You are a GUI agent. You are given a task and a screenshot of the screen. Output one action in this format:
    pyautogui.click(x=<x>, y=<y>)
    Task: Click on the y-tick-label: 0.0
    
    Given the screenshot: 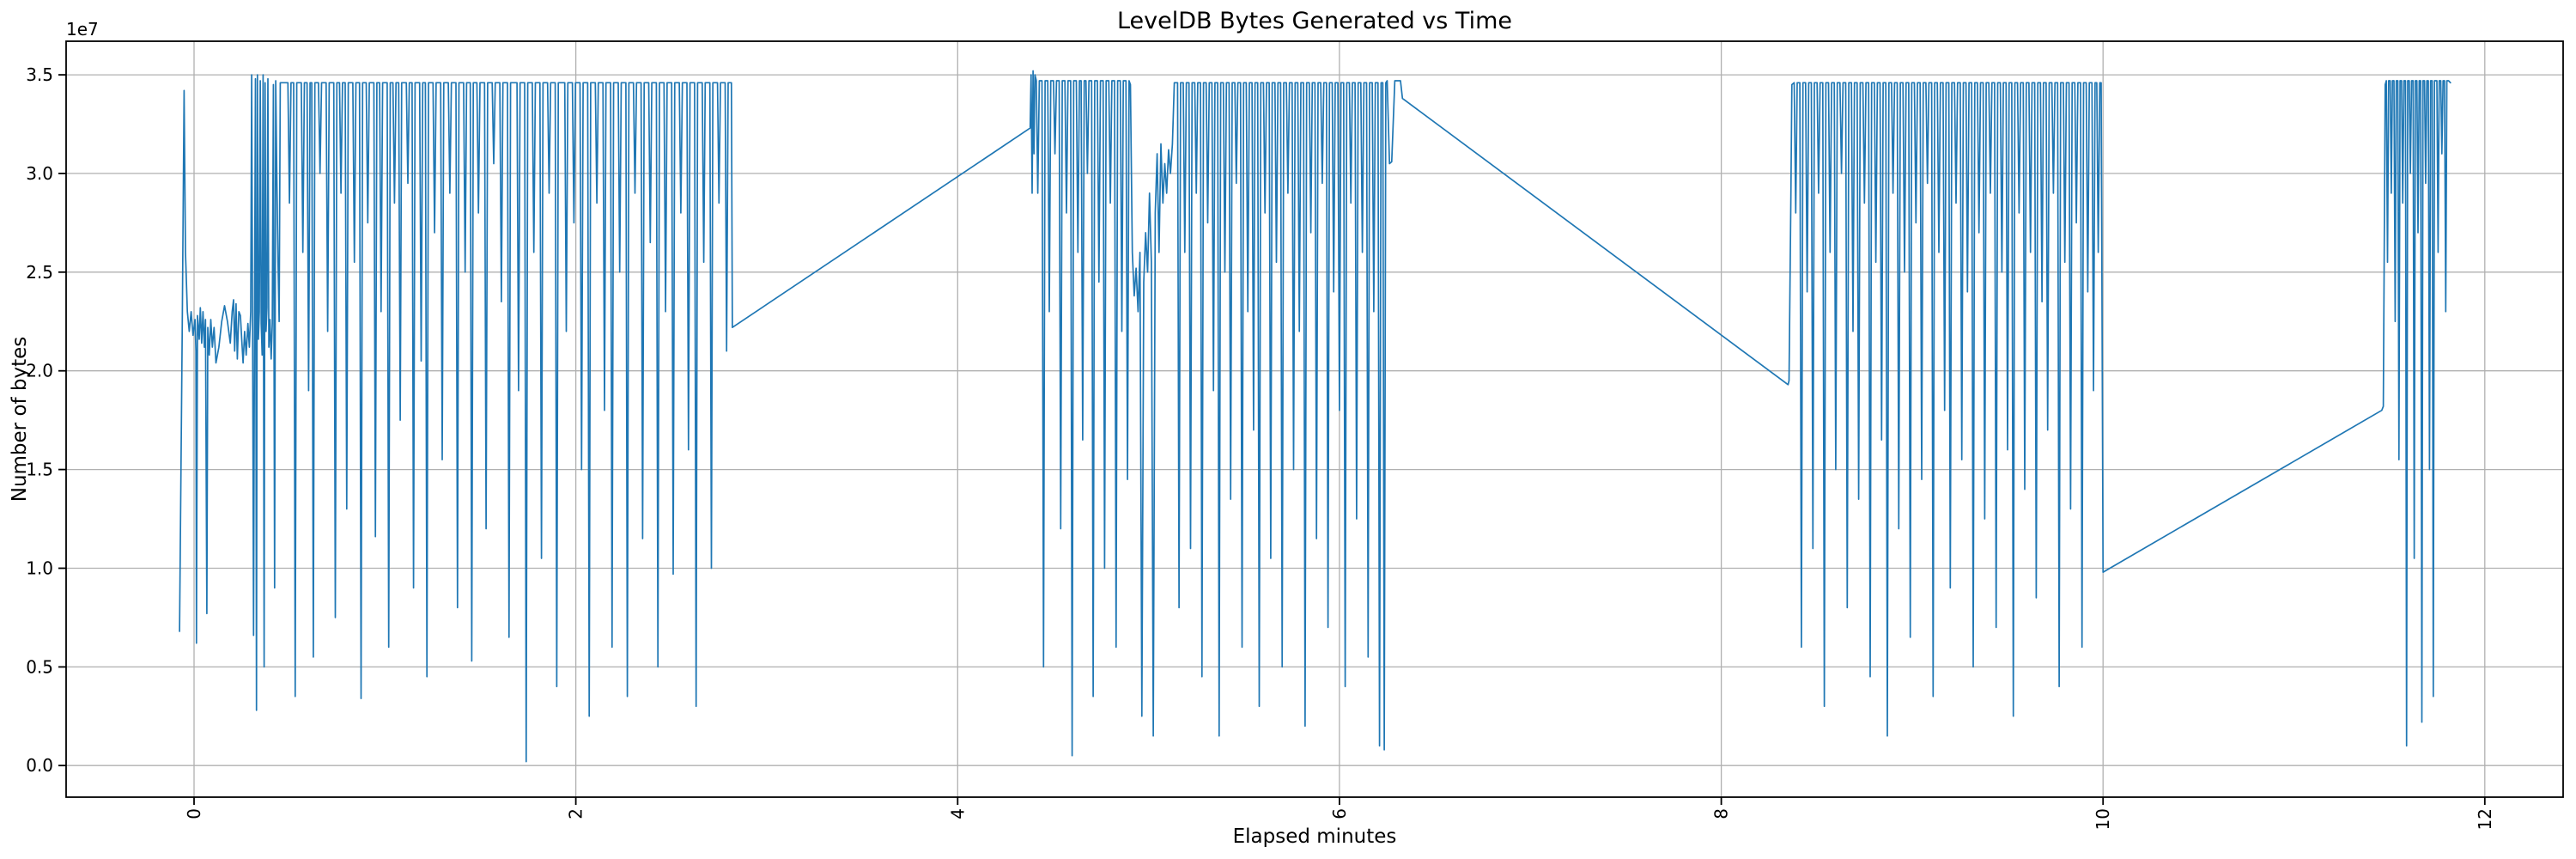 What is the action you would take?
    pyautogui.click(x=40, y=765)
    